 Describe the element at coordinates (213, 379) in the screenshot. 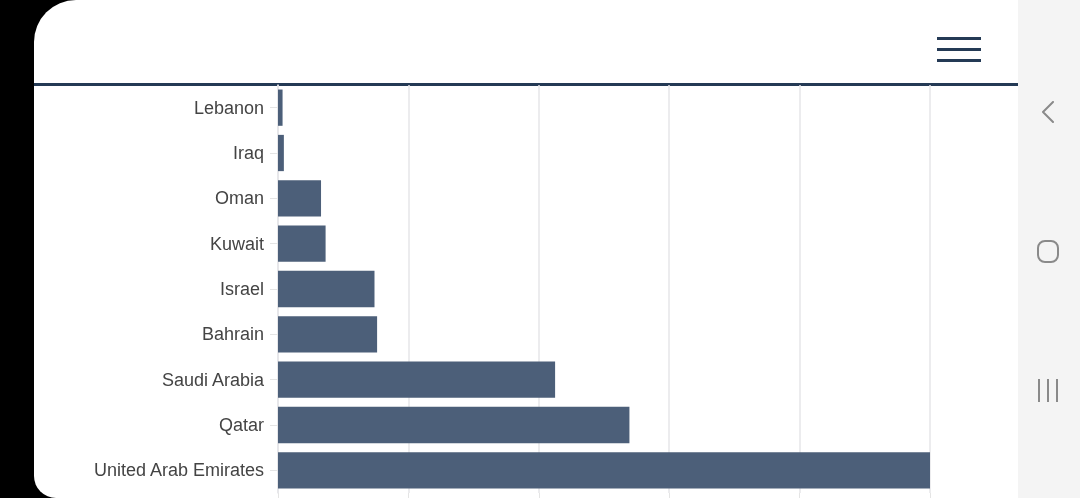

I see `y-tick-label: Saudi Arabia` at that location.